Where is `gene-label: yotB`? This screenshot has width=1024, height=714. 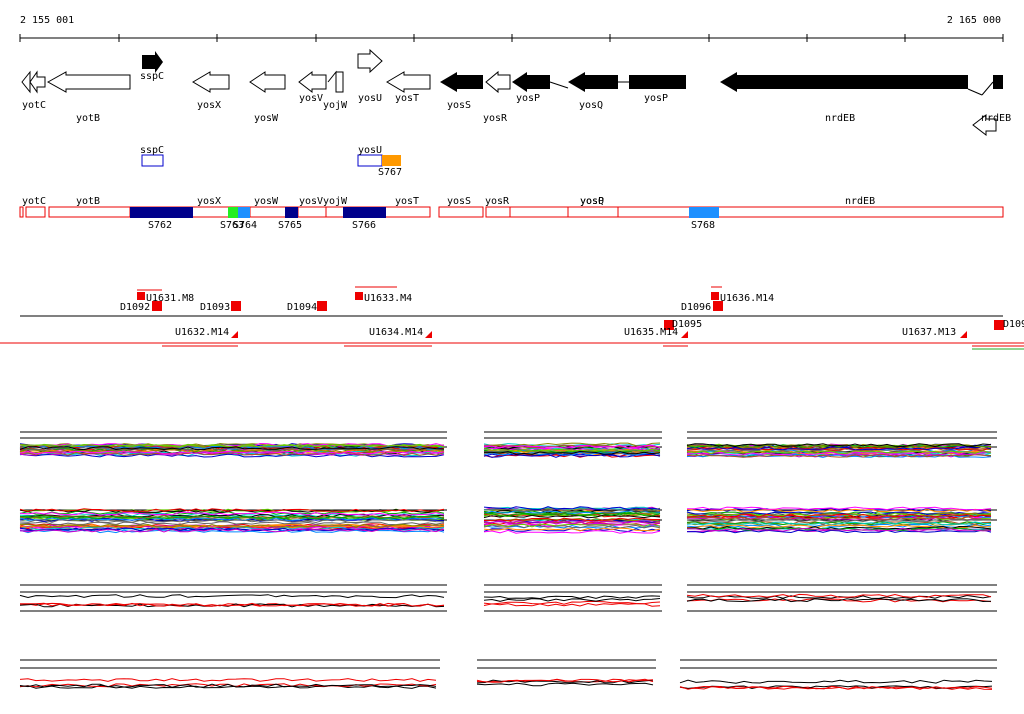
gene-label: yotB is located at coordinates (88, 118).